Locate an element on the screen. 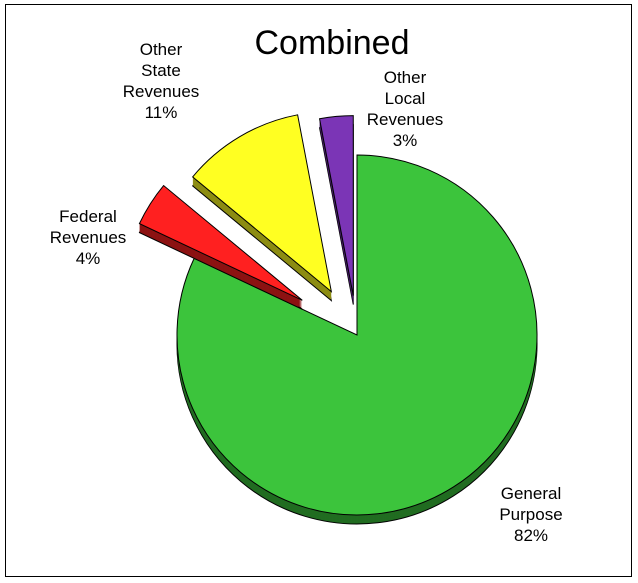  slice-label: General Purpose 82% is located at coordinates (530, 514).